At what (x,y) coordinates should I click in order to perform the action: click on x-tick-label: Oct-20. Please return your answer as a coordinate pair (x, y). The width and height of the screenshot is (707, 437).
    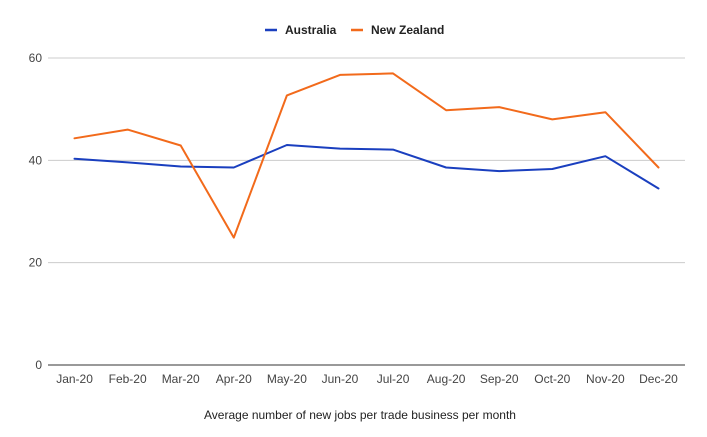
    Looking at the image, I should click on (552, 379).